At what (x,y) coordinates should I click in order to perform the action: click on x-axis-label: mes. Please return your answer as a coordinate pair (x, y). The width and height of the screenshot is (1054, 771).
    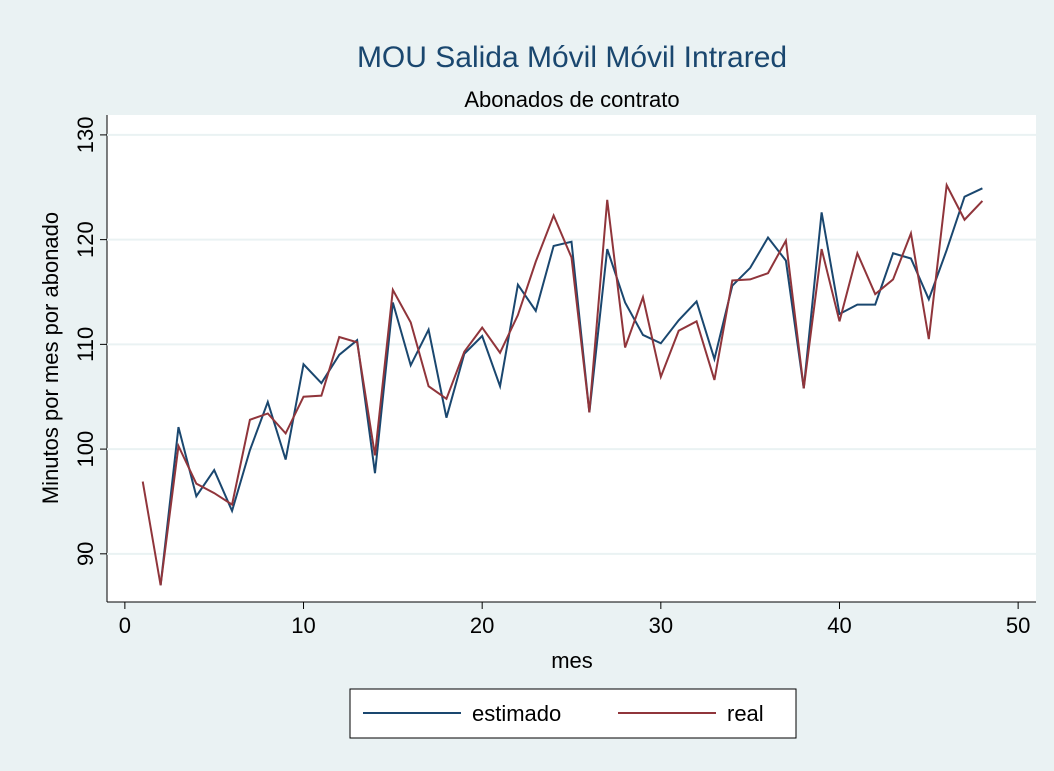
    Looking at the image, I should click on (572, 660).